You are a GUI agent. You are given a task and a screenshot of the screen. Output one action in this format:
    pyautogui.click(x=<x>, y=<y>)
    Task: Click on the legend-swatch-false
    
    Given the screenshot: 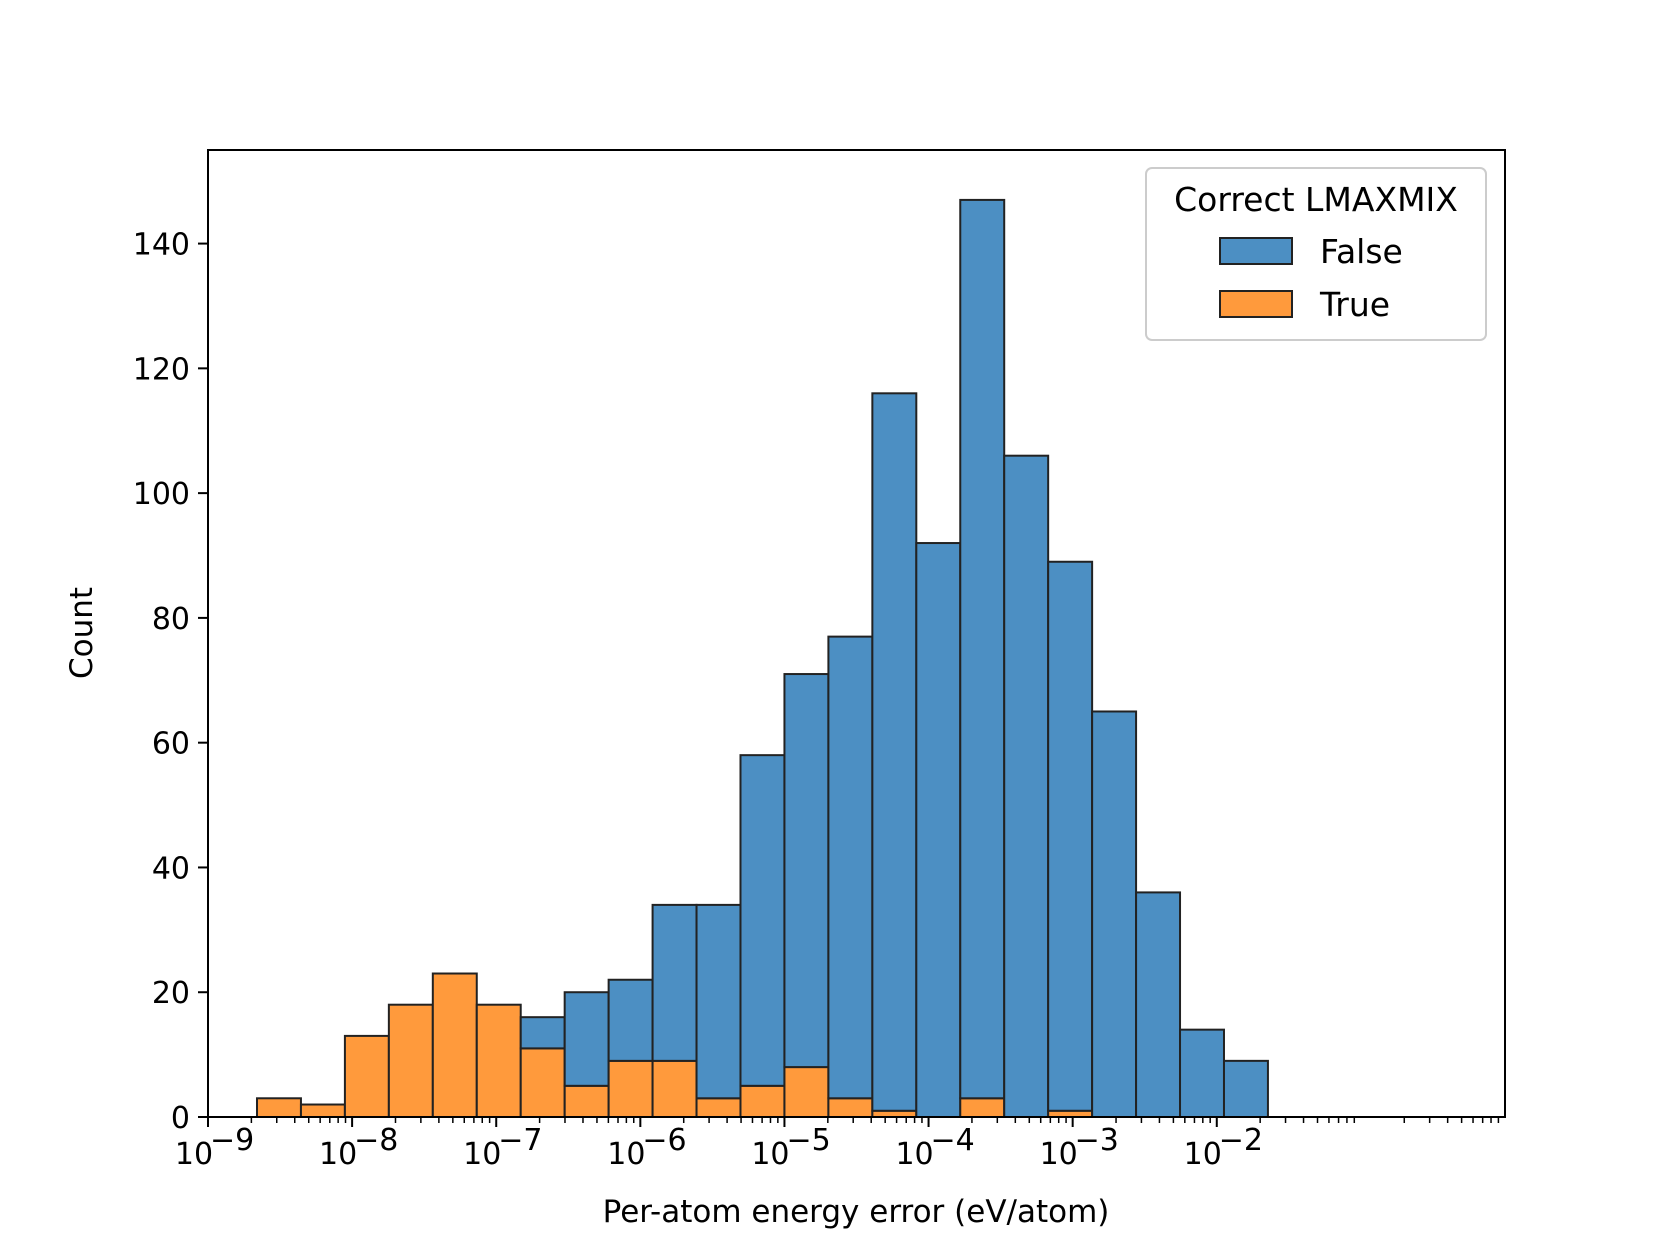 What is the action you would take?
    pyautogui.click(x=1256, y=251)
    